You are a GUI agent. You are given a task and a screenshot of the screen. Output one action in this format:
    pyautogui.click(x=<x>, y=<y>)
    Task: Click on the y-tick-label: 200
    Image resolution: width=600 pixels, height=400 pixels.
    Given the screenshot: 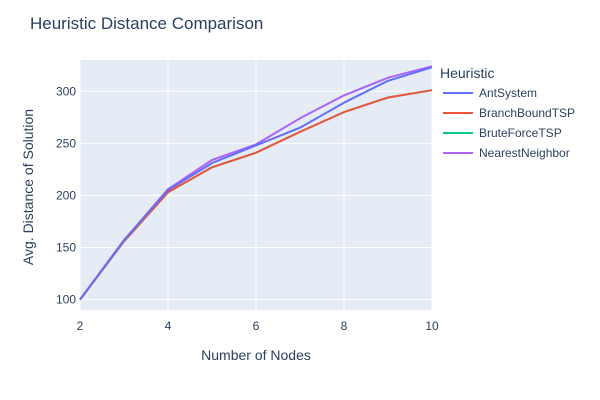 What is the action you would take?
    pyautogui.click(x=66, y=195)
    